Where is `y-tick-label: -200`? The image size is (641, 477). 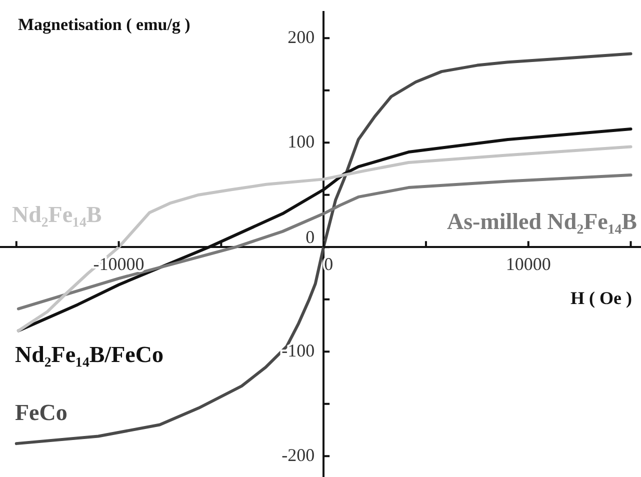 y-tick-label: -200 is located at coordinates (298, 454).